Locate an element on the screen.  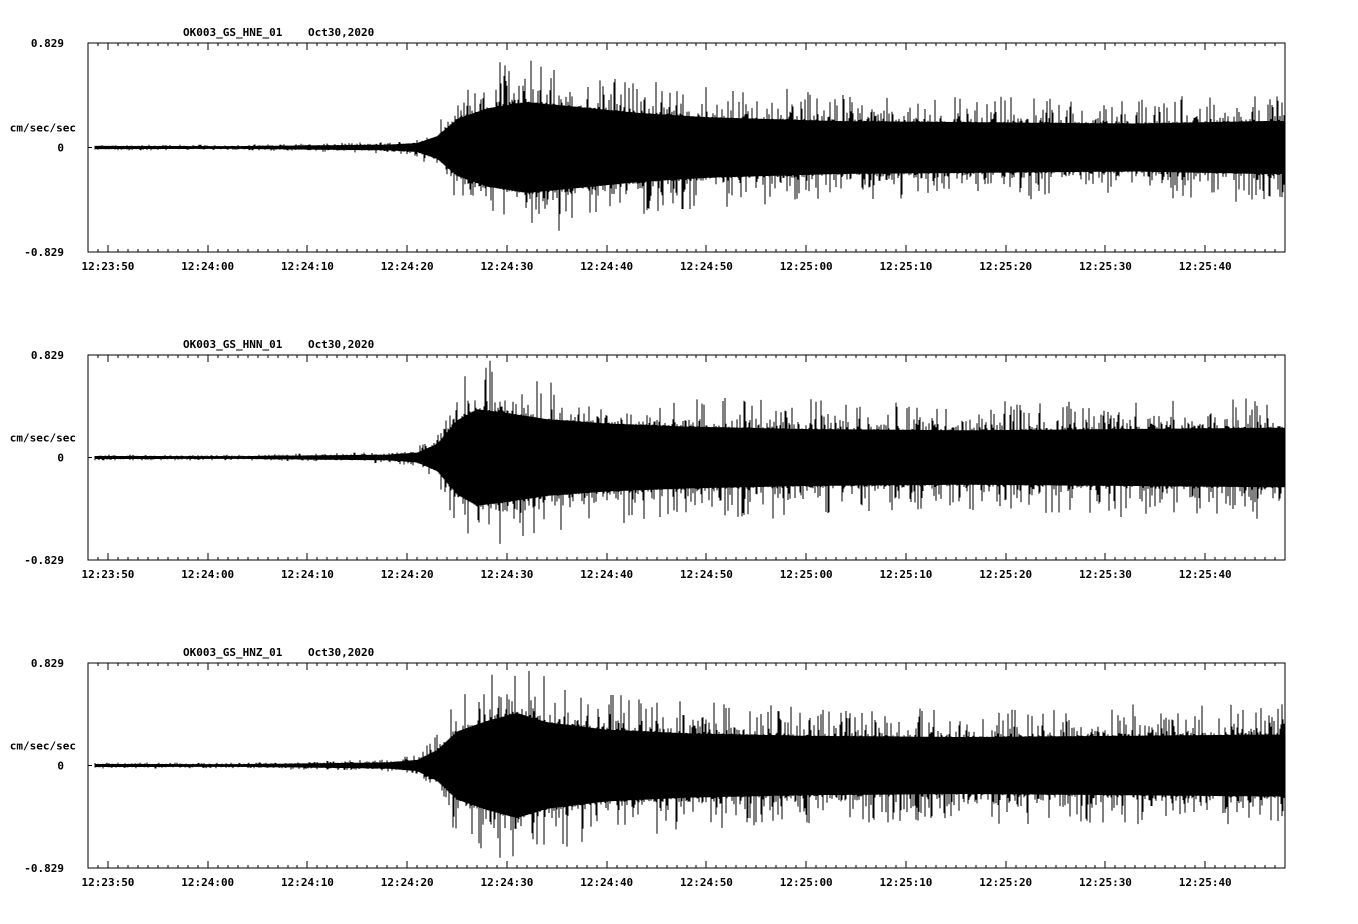
panel-title-station: OK003_GS_HNN_01 is located at coordinates (233, 344).